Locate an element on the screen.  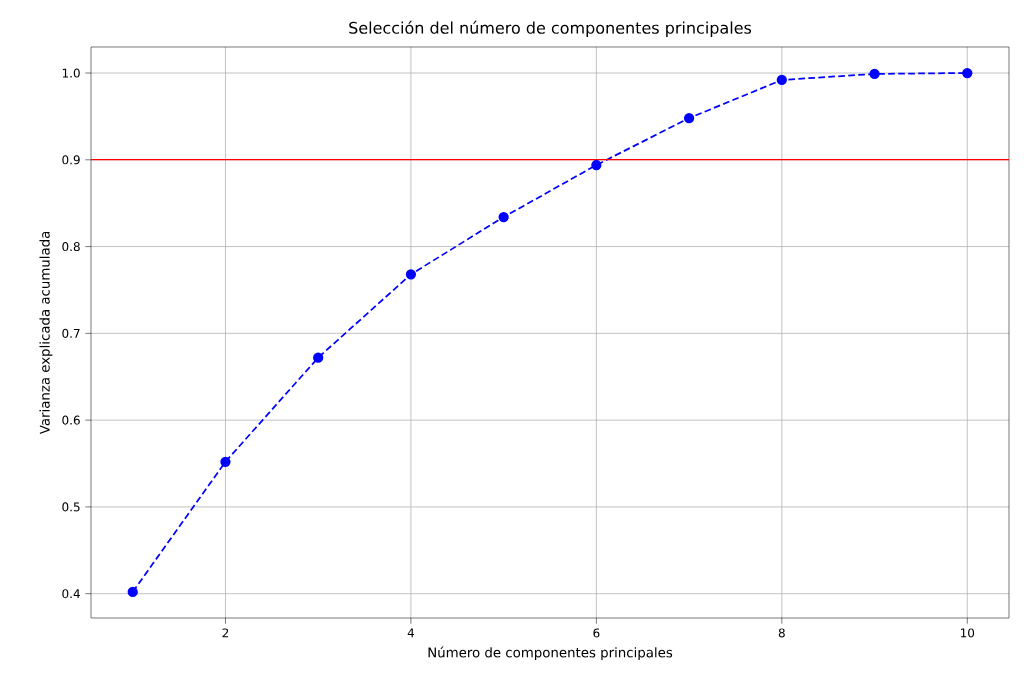
y-tick-label: 0.5 is located at coordinates (71, 507).